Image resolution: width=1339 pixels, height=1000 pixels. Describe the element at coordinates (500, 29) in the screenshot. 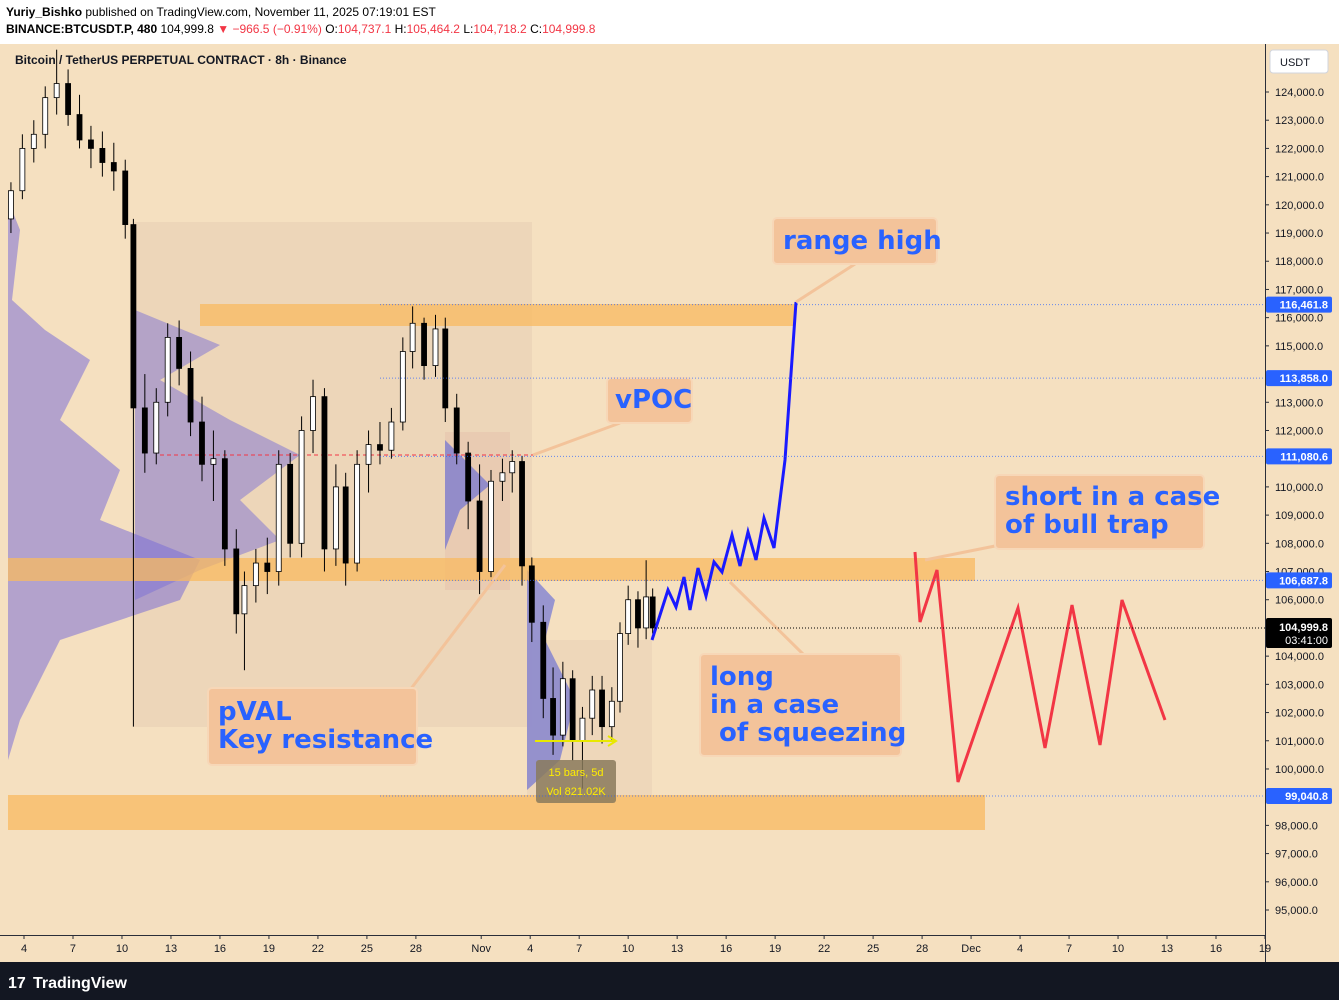

I see `ohlc-value: 104,718.2` at that location.